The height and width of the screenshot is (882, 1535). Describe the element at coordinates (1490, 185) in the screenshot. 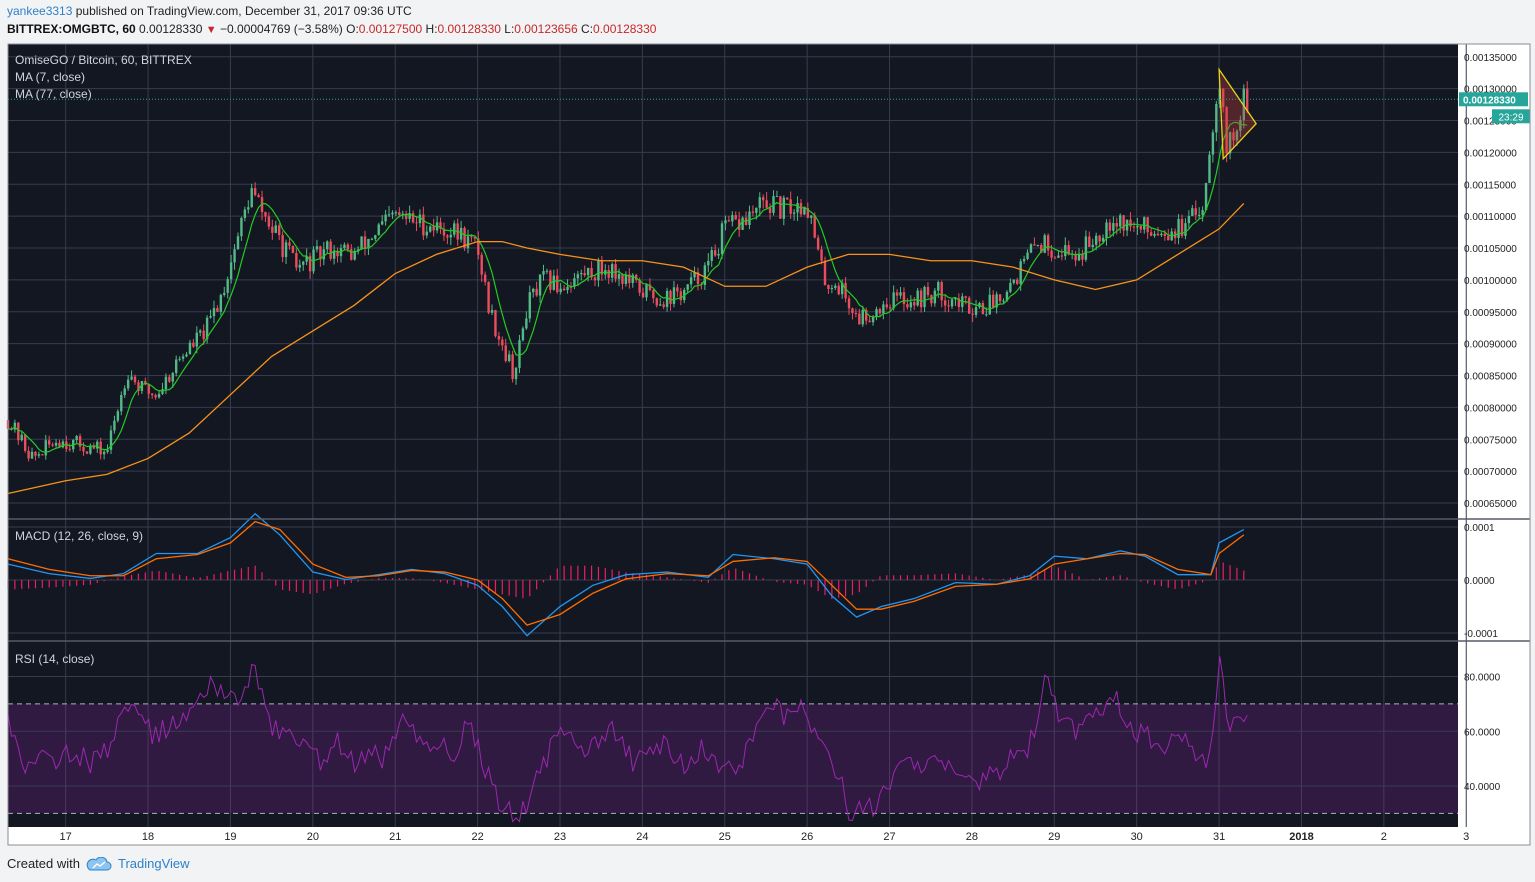

I see `price-tick-label: 0.00115000` at that location.